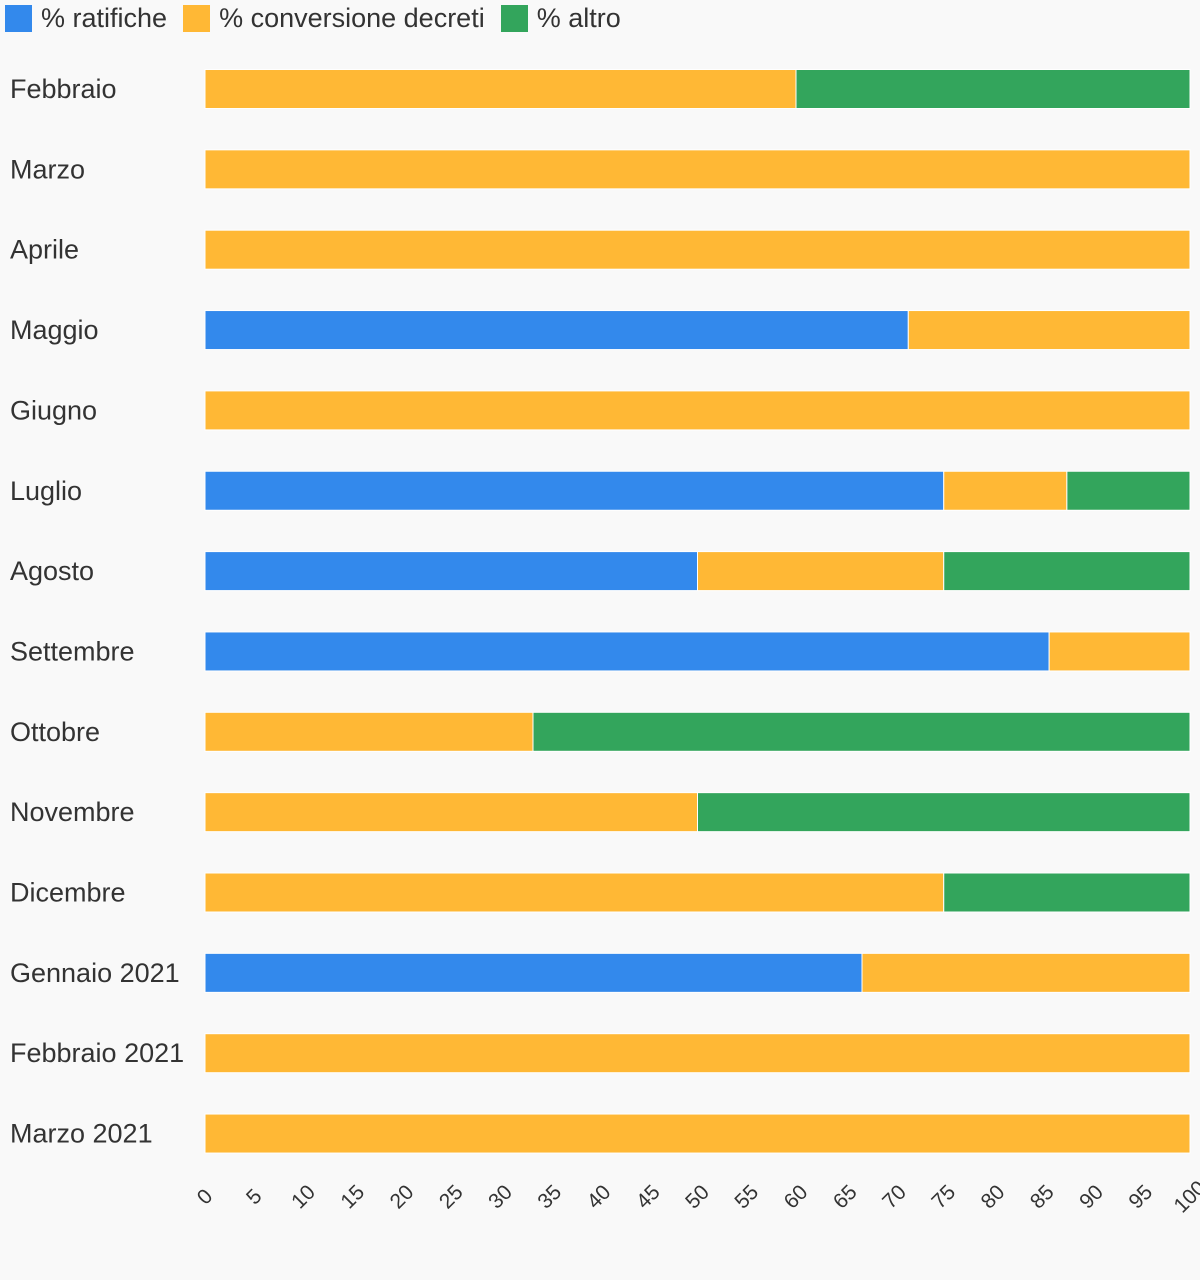 This screenshot has width=1200, height=1280. Describe the element at coordinates (894, 1197) in the screenshot. I see `x-tick-label-70: 70` at that location.